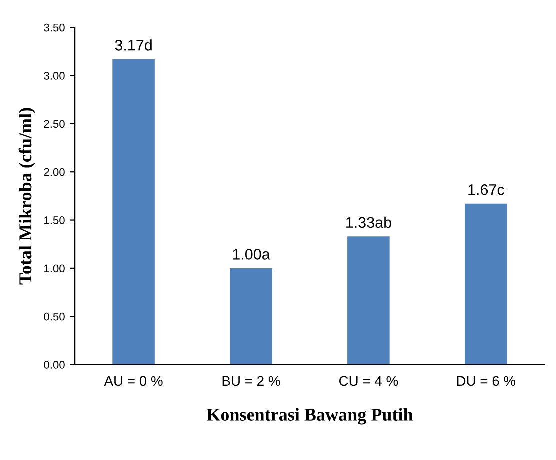  Describe the element at coordinates (54, 172) in the screenshot. I see `y-tick-label: 2.00` at that location.